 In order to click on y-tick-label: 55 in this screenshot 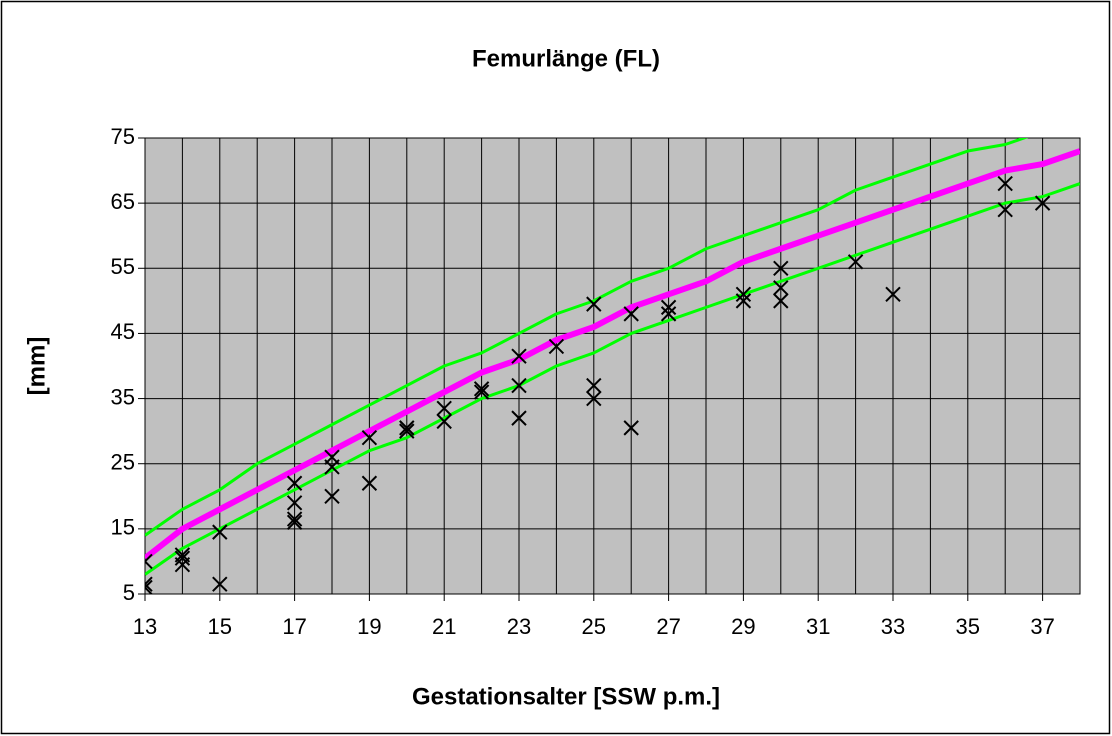, I will do `click(123, 266)`.